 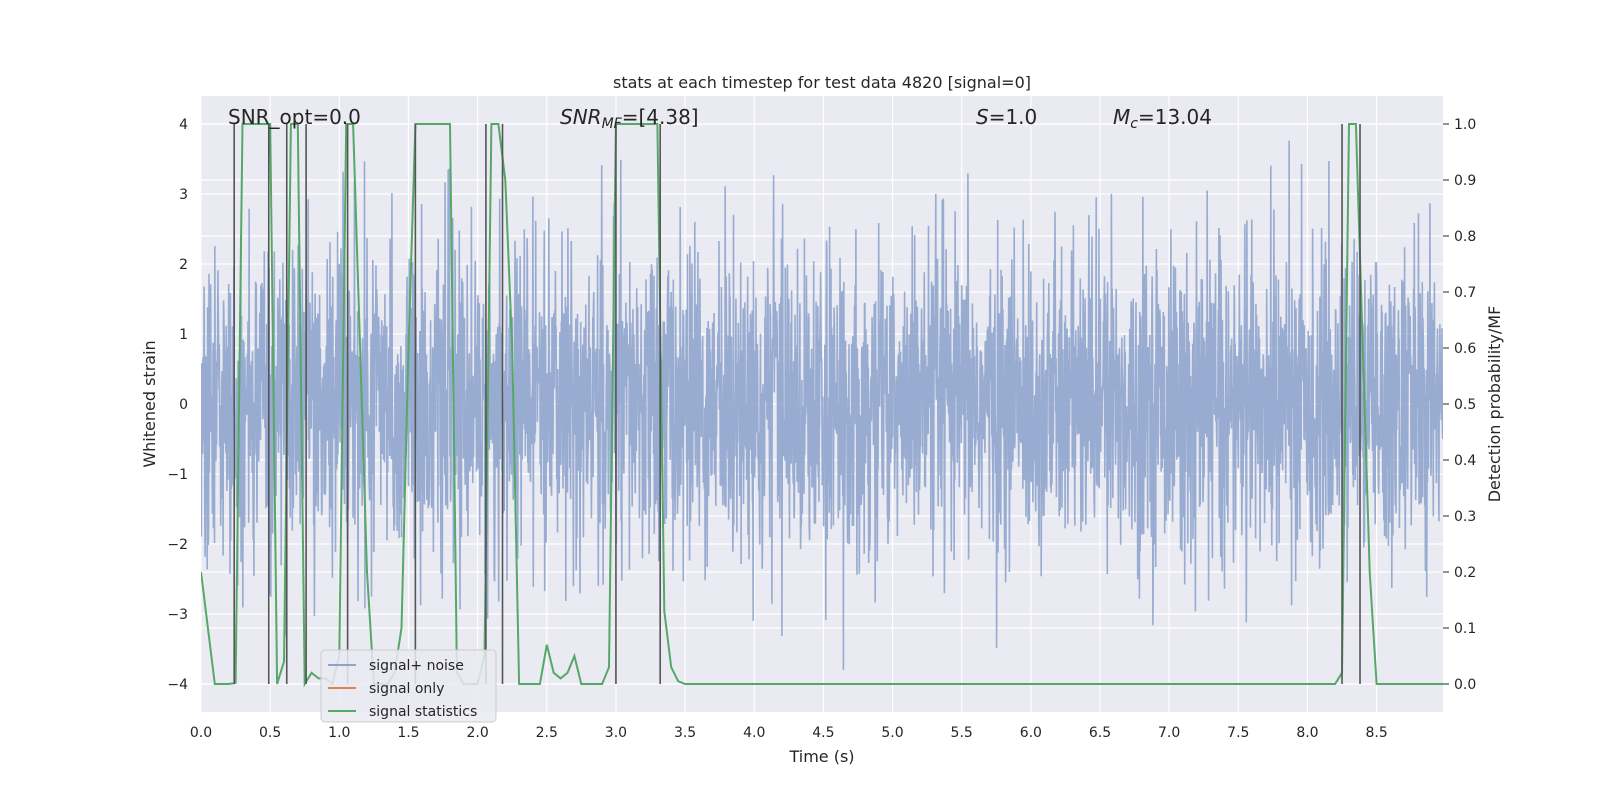 What do you see at coordinates (720, 118) in the screenshot?
I see `annotations: SNR_opt=0.0 SNRMF=[4.38] S=1.0 Mc=13.04` at bounding box center [720, 118].